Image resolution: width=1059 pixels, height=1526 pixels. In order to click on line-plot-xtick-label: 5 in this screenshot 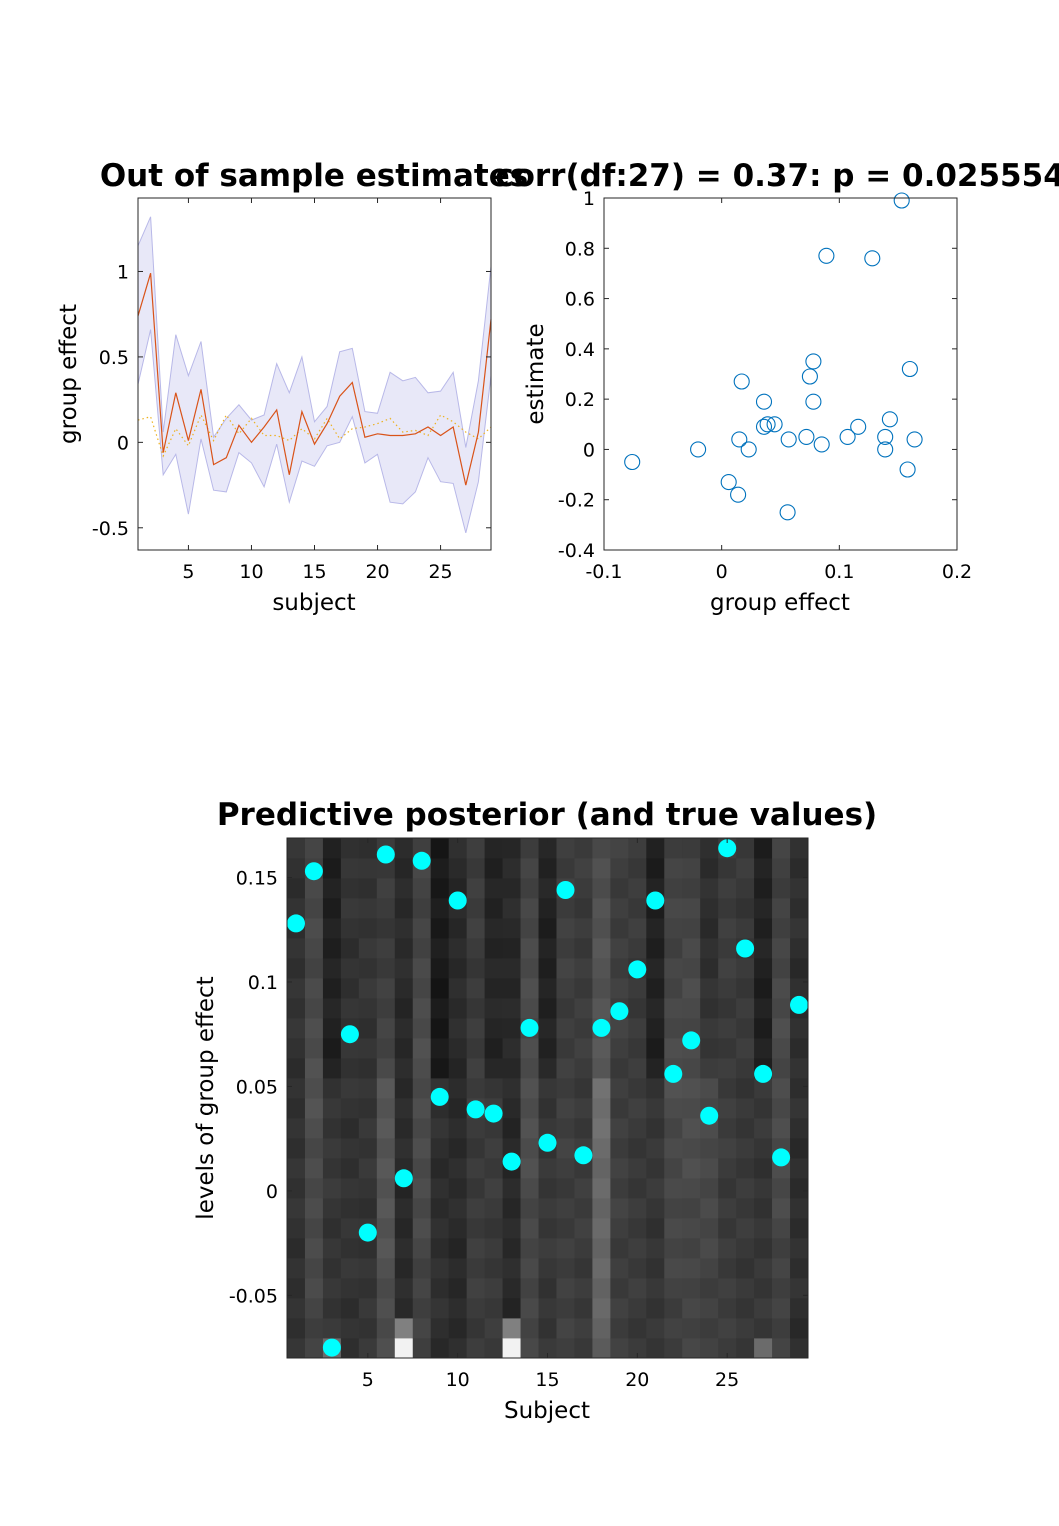, I will do `click(188, 572)`.